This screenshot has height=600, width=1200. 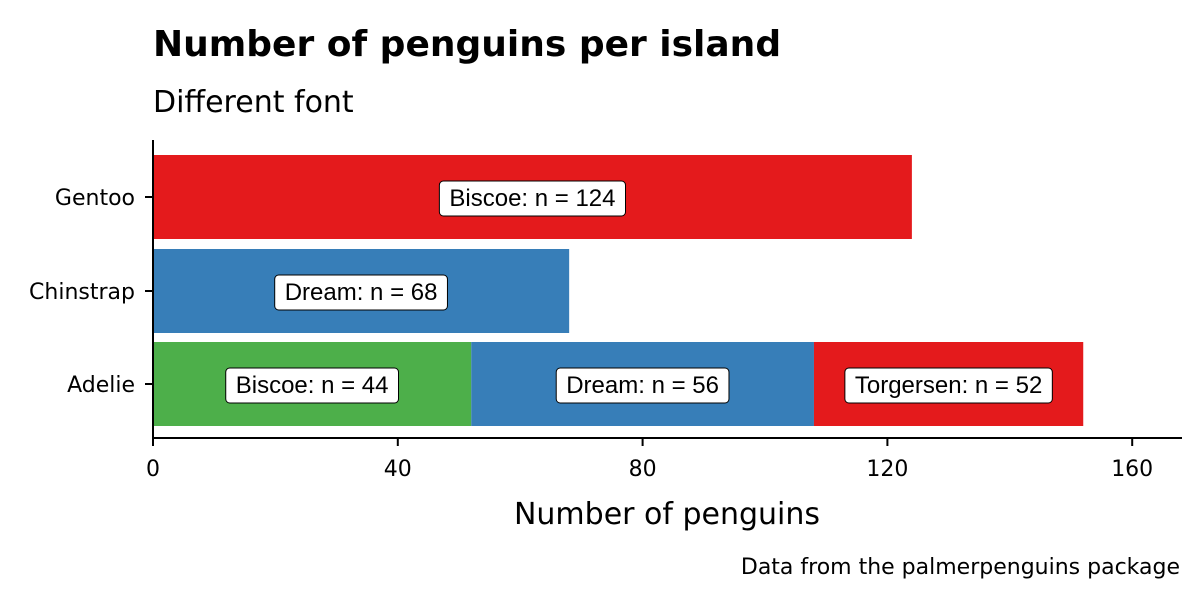 I want to click on bar-label-gentoo-biscoe: Biscoe: n = 124, so click(x=532, y=198).